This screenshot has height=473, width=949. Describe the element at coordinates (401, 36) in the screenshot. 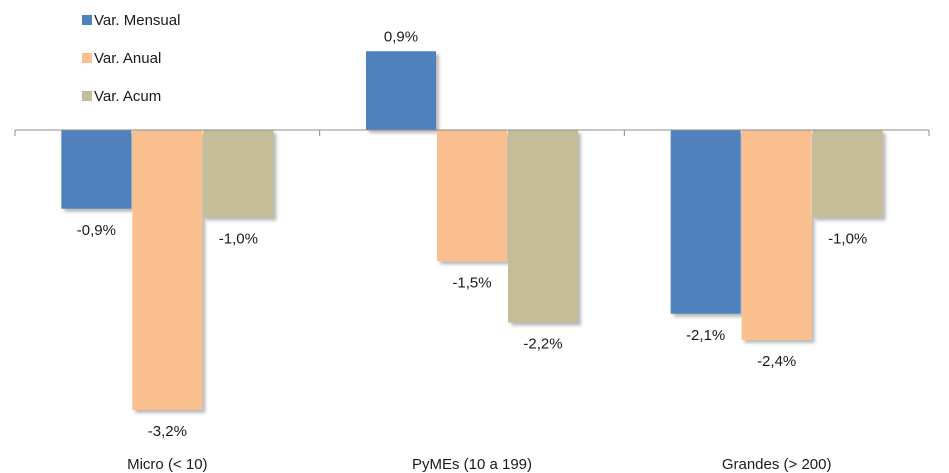

I see `data-label: 0,9%` at that location.